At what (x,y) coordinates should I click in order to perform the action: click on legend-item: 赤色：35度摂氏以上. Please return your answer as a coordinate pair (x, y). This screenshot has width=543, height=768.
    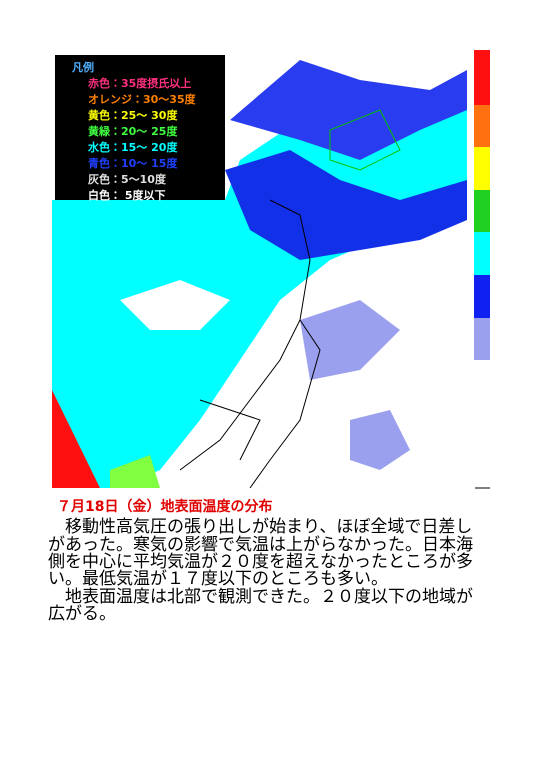
    Looking at the image, I should click on (139, 83).